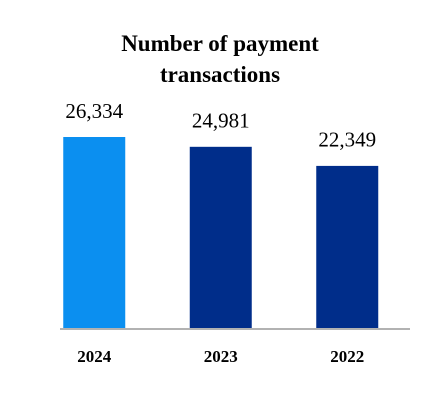 The image size is (440, 400). What do you see at coordinates (221, 356) in the screenshot?
I see `x-tick-label: 2023` at bounding box center [221, 356].